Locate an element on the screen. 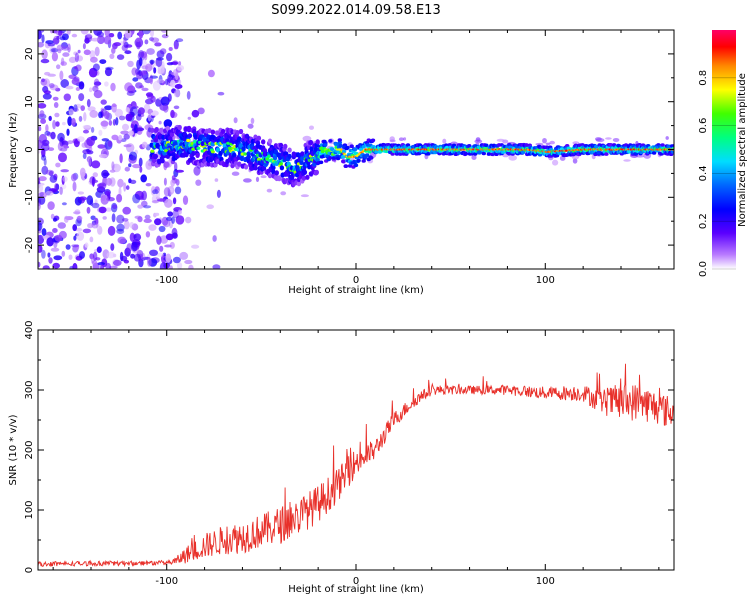  spectrogram-ytick-label: 0 is located at coordinates (29, 149).